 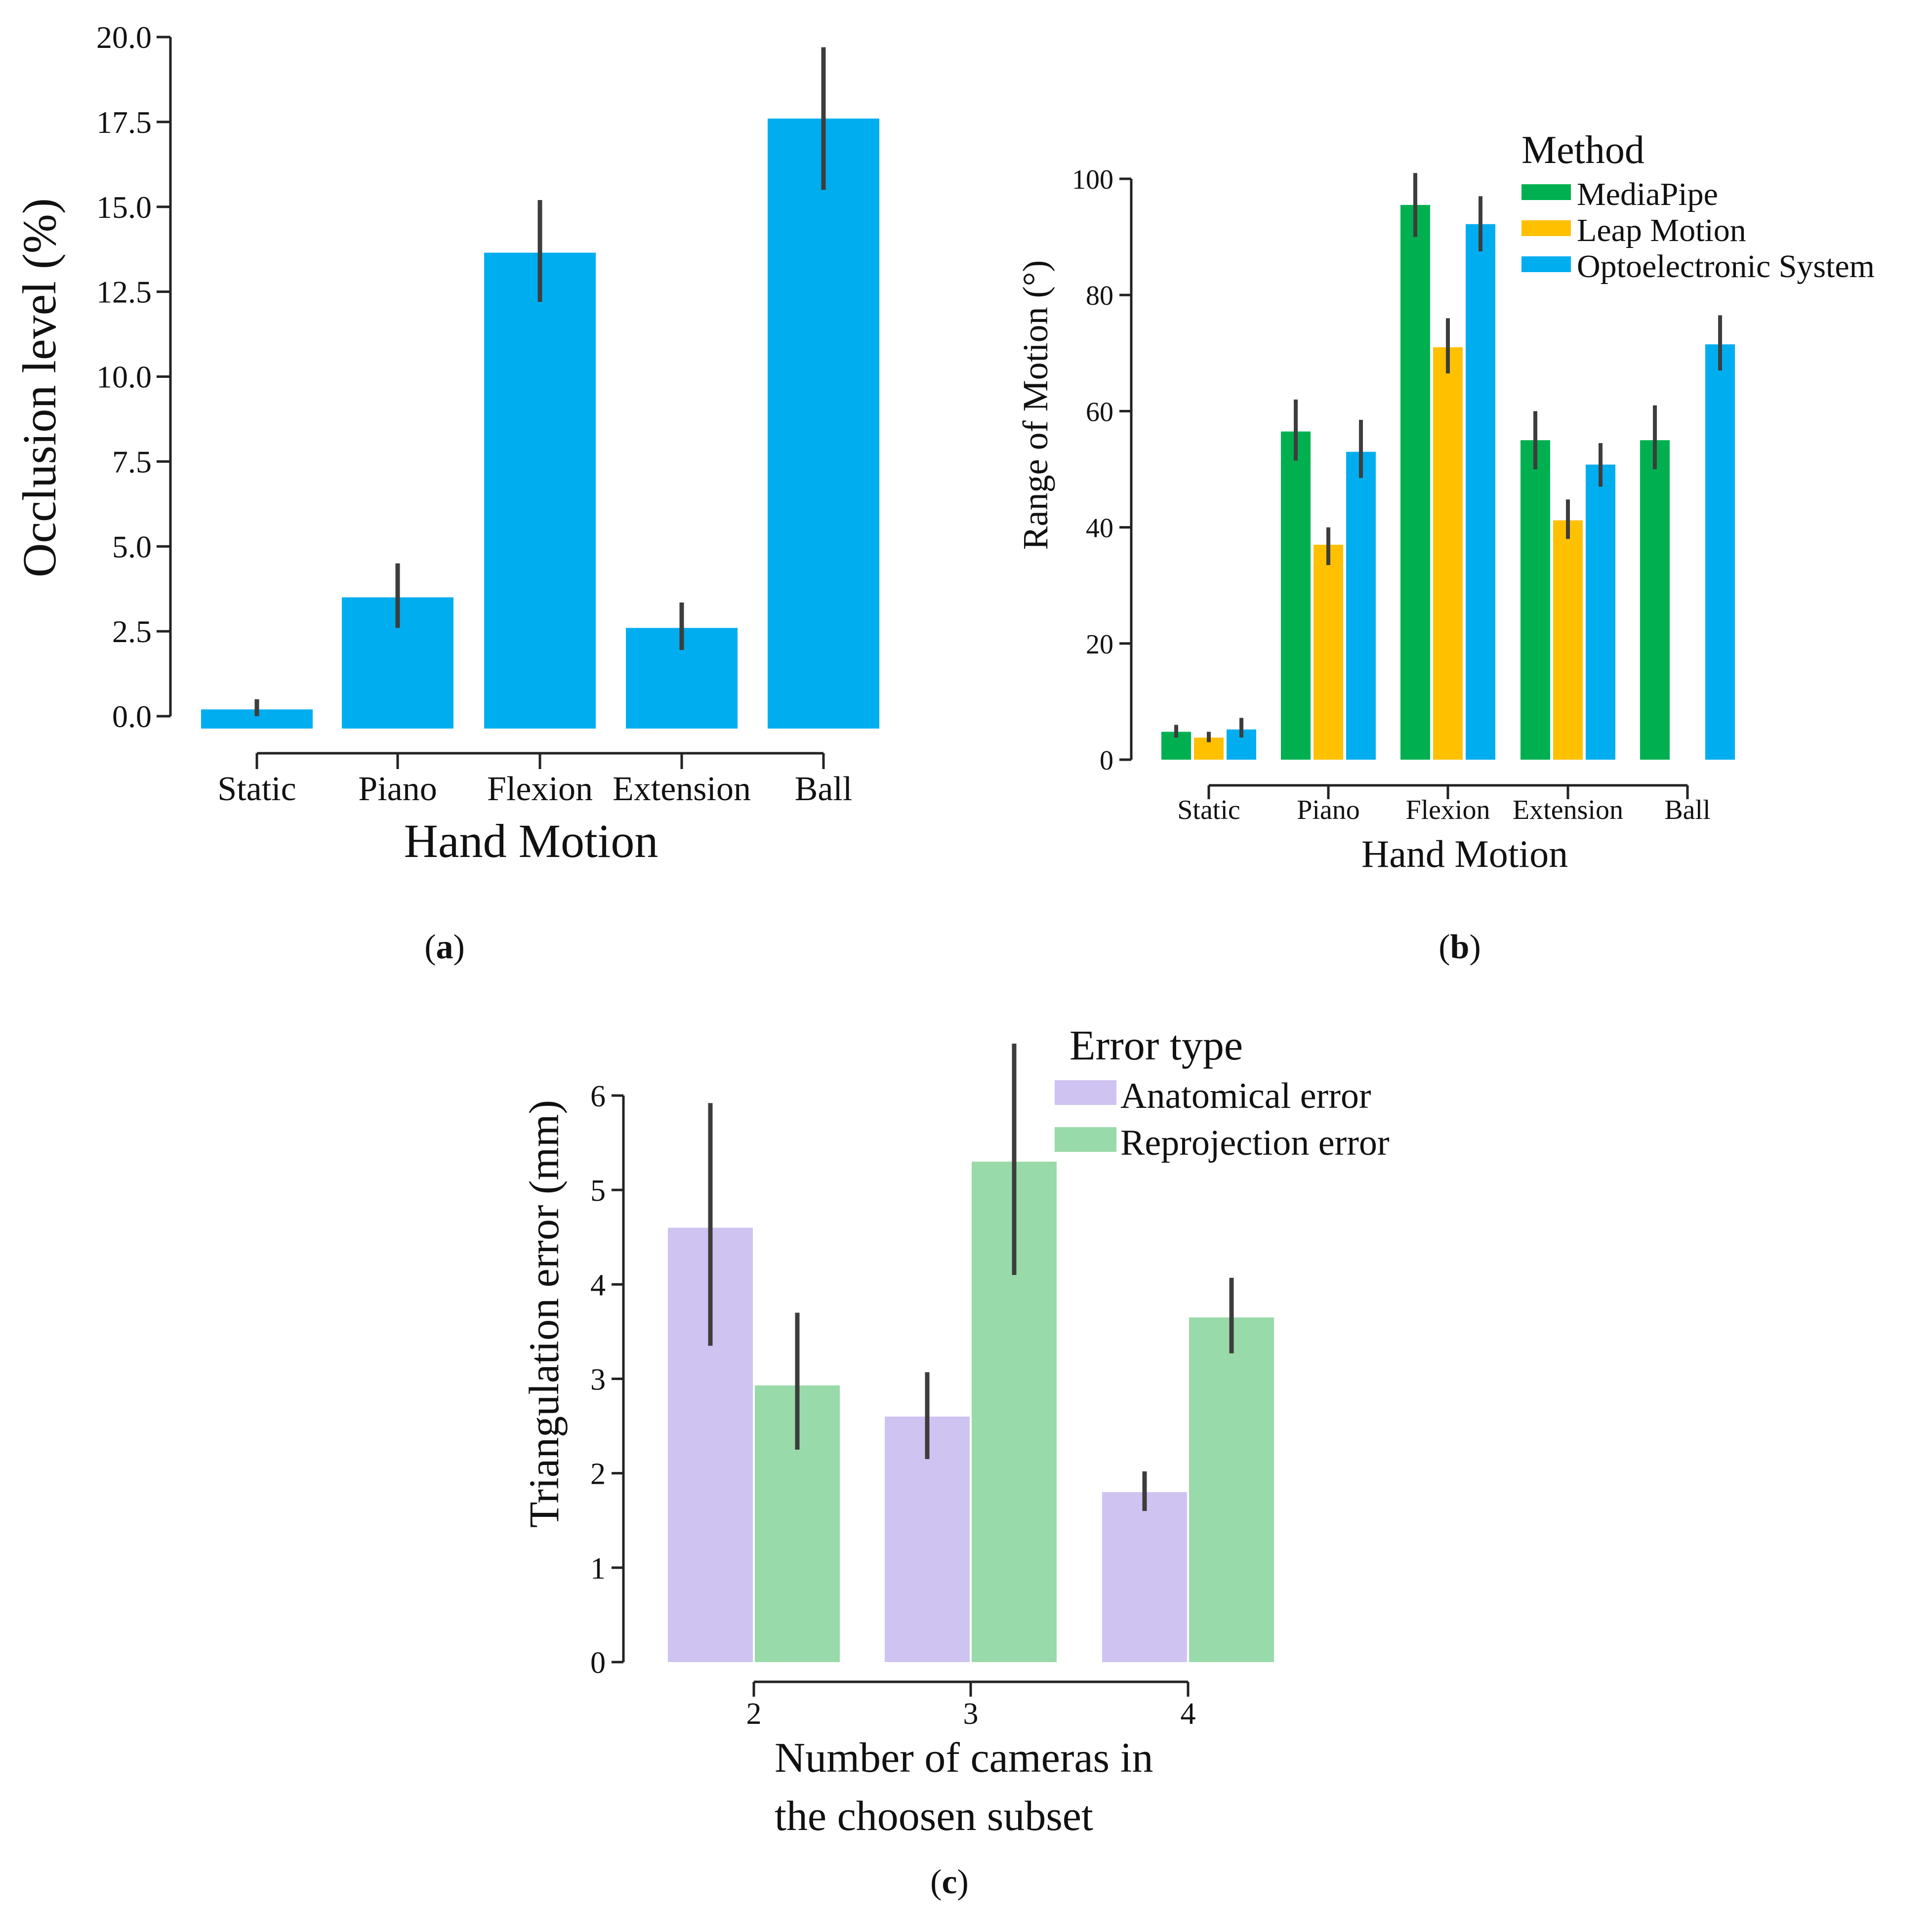 I want to click on c-legend-title: Error type, so click(x=1156, y=1045).